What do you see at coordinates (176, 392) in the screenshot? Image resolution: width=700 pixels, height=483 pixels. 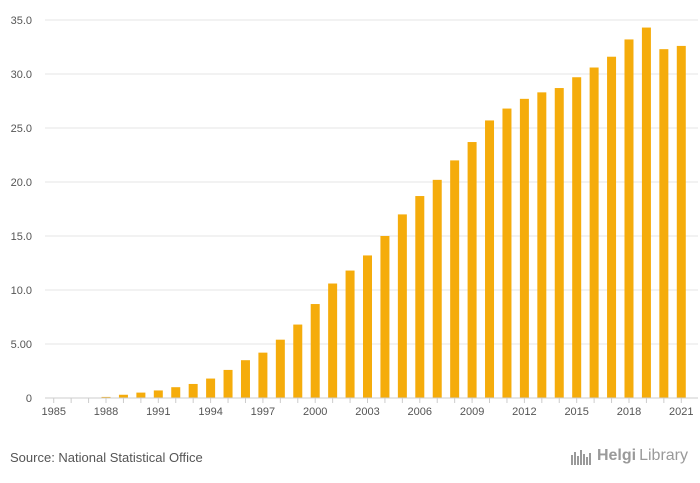 I see `bar-1992` at bounding box center [176, 392].